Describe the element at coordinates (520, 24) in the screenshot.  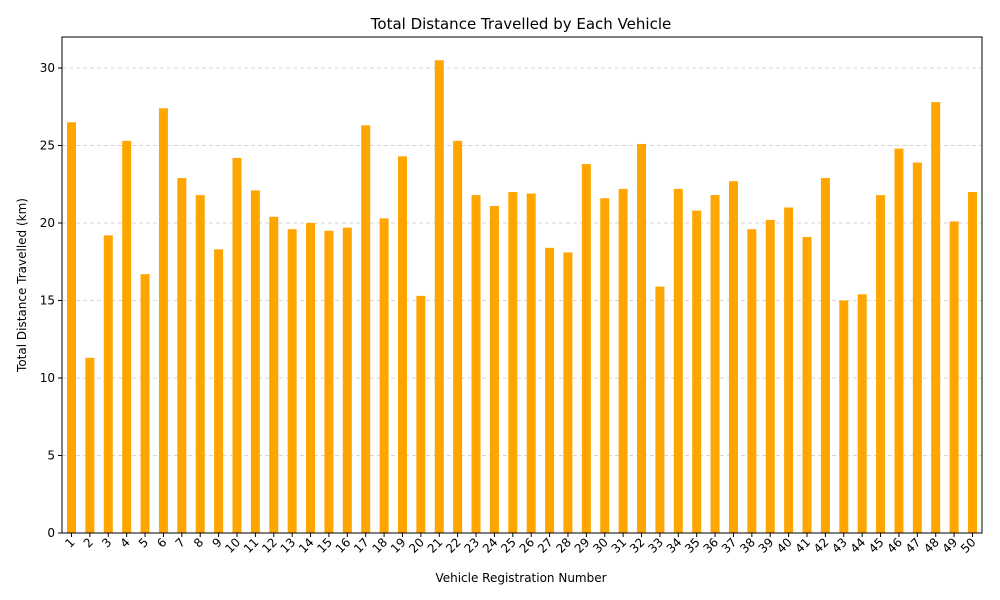
I see `chart-title: Total Distance Travelled by Each Vehicle` at that location.